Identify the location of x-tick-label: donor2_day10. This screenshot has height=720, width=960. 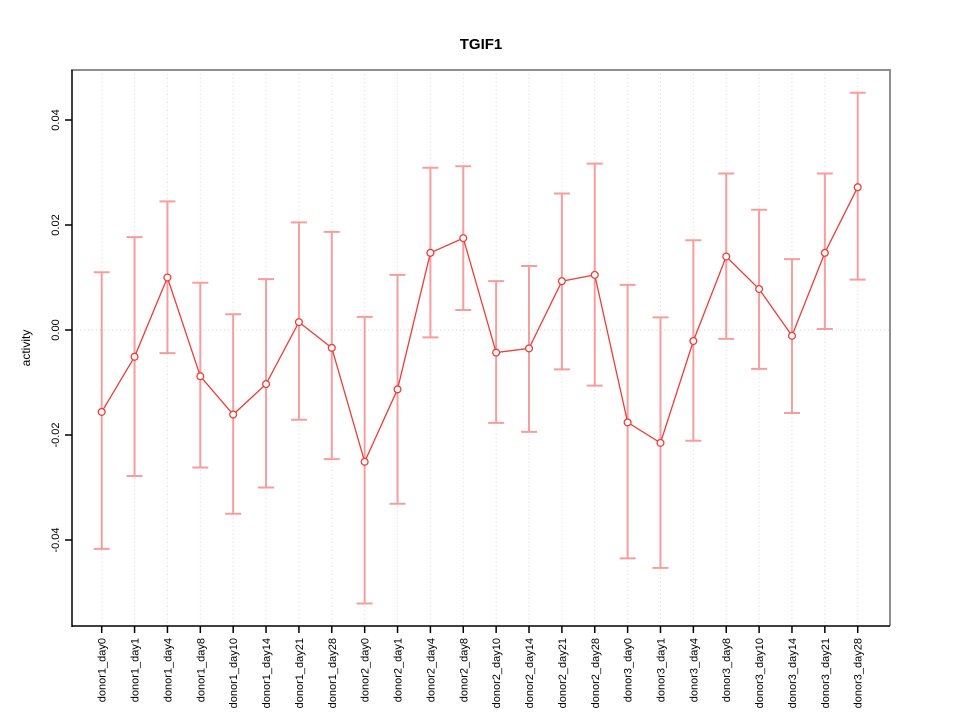
(497, 673).